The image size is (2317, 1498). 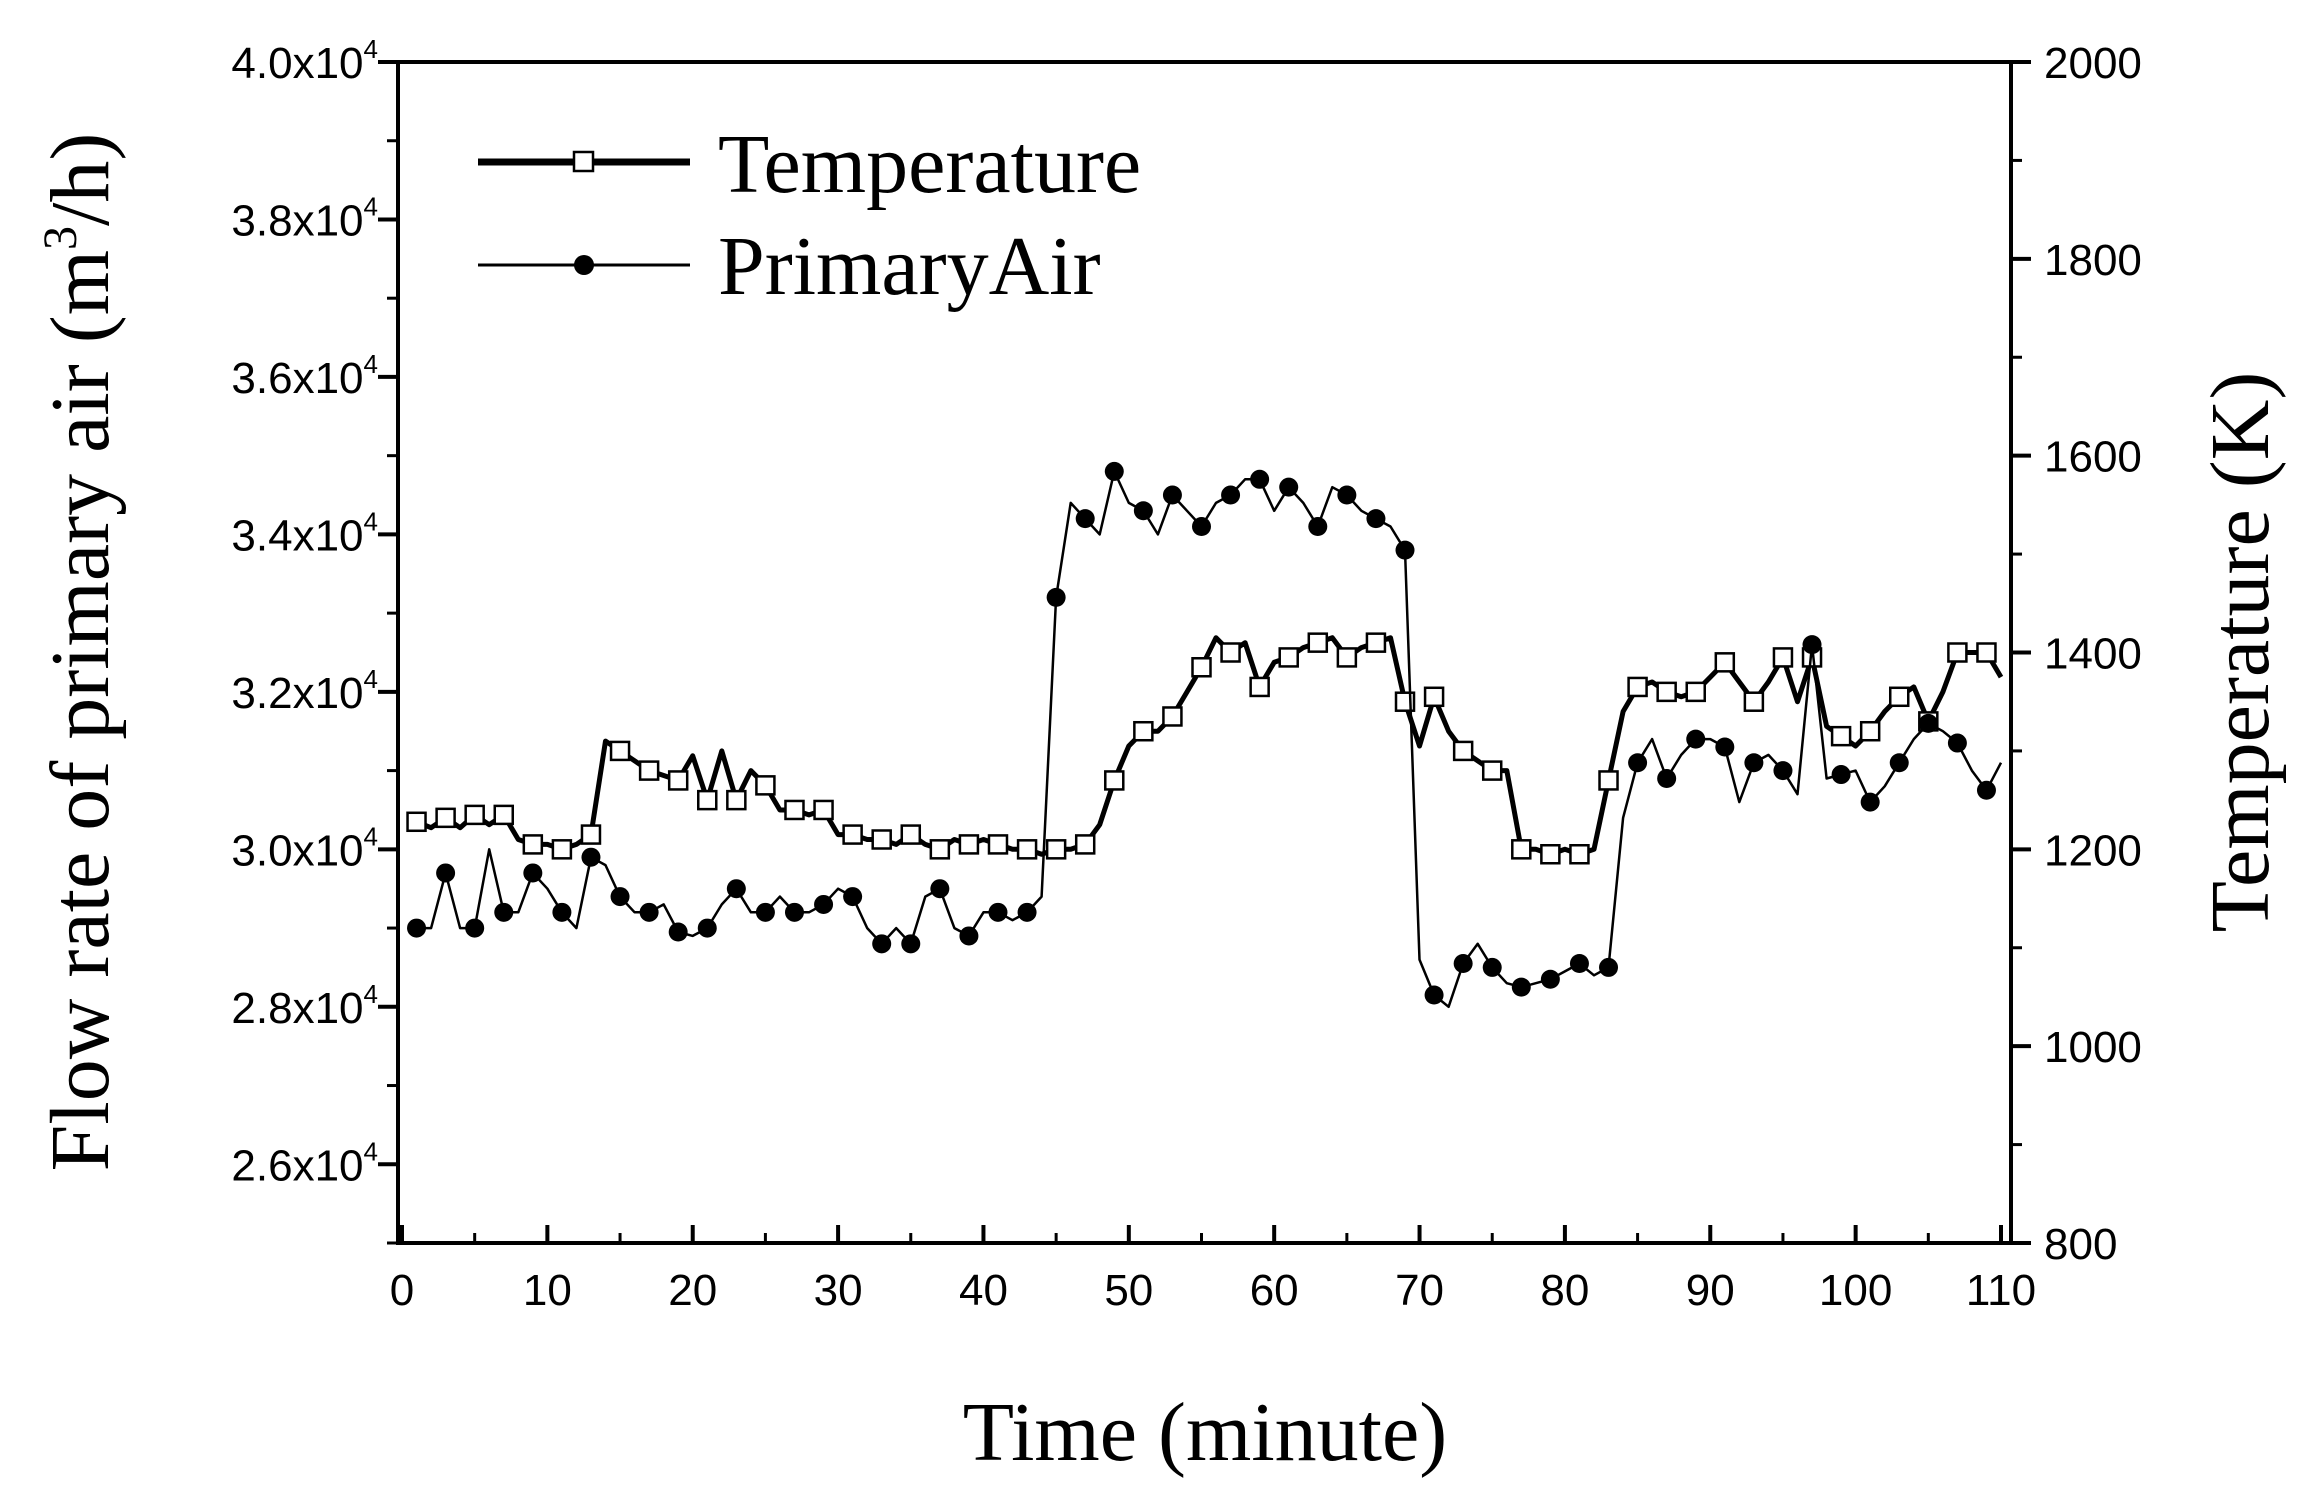 I want to click on y-left-tick-mantissa: 2.8x10, so click(x=297, y=1008).